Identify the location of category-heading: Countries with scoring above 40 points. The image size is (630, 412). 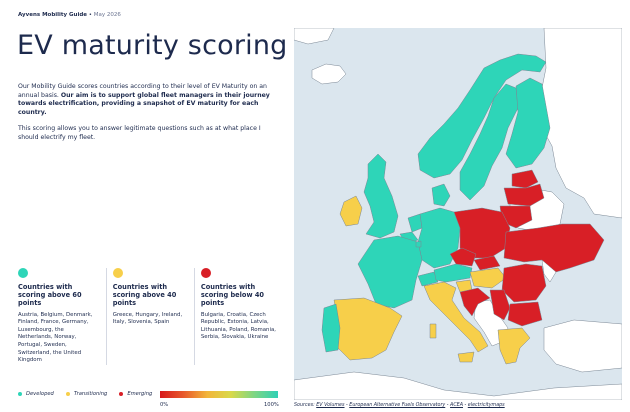
(144, 295).